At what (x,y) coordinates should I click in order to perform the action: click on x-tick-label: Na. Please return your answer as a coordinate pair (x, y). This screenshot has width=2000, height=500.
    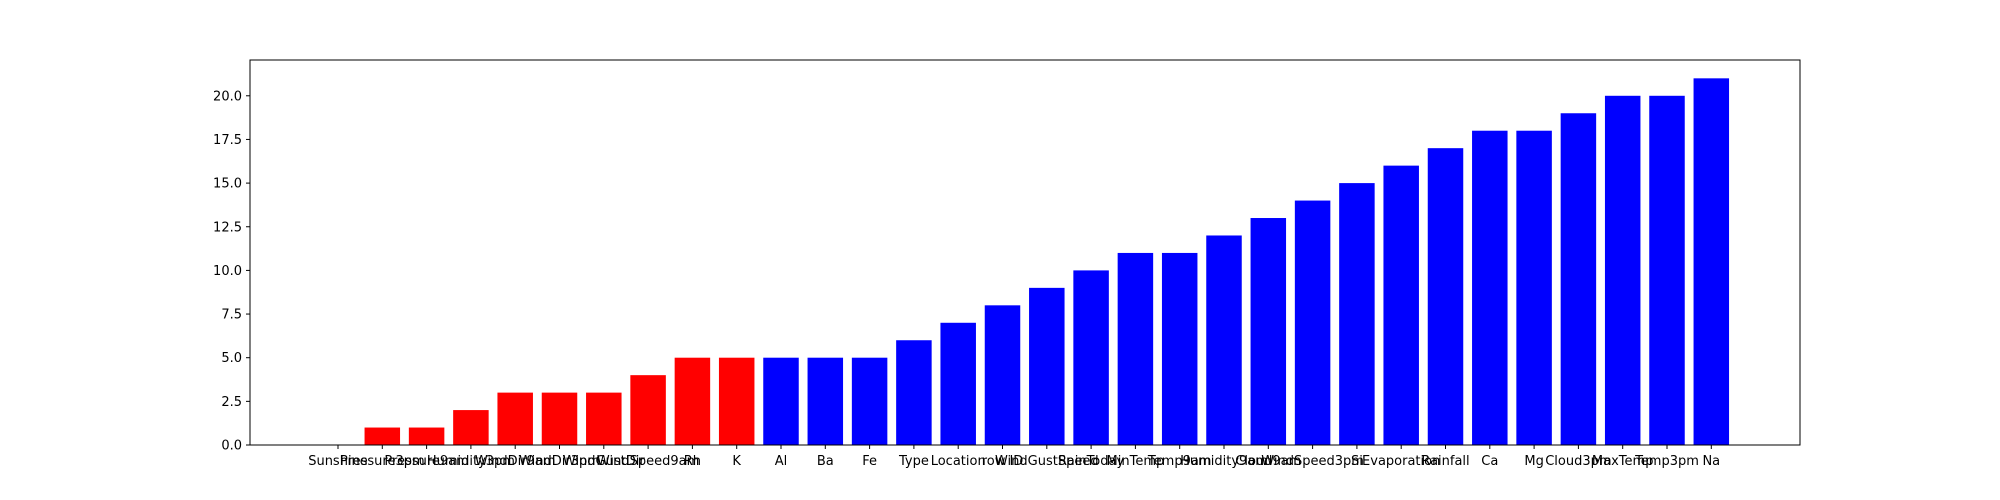
    Looking at the image, I should click on (1711, 461).